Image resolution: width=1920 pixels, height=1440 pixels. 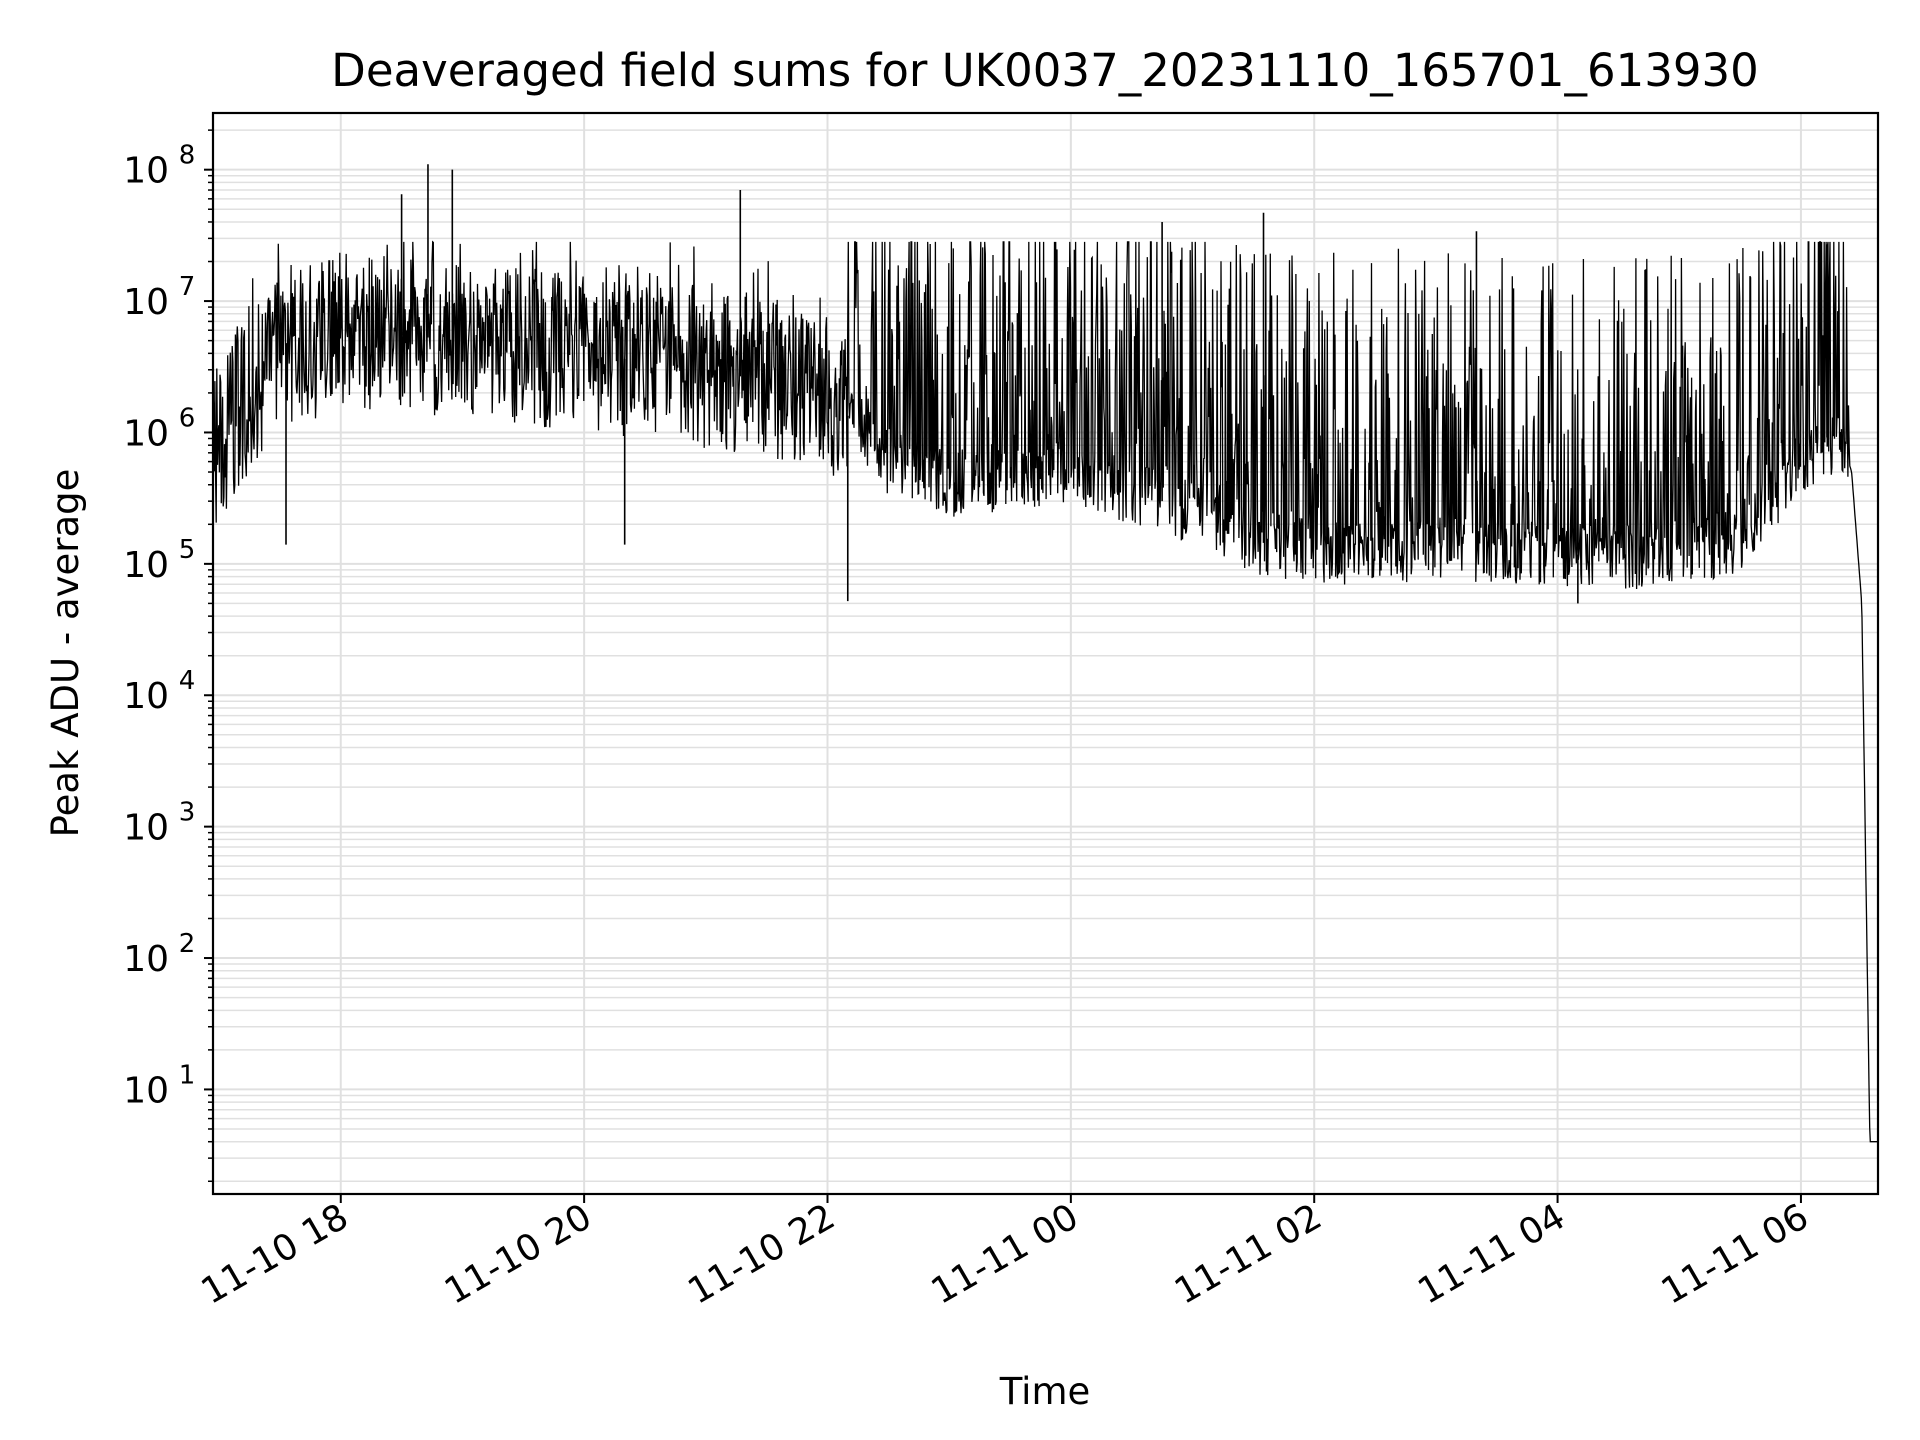 What do you see at coordinates (65, 653) in the screenshot?
I see `y-axis-label: Peak ADU - average` at bounding box center [65, 653].